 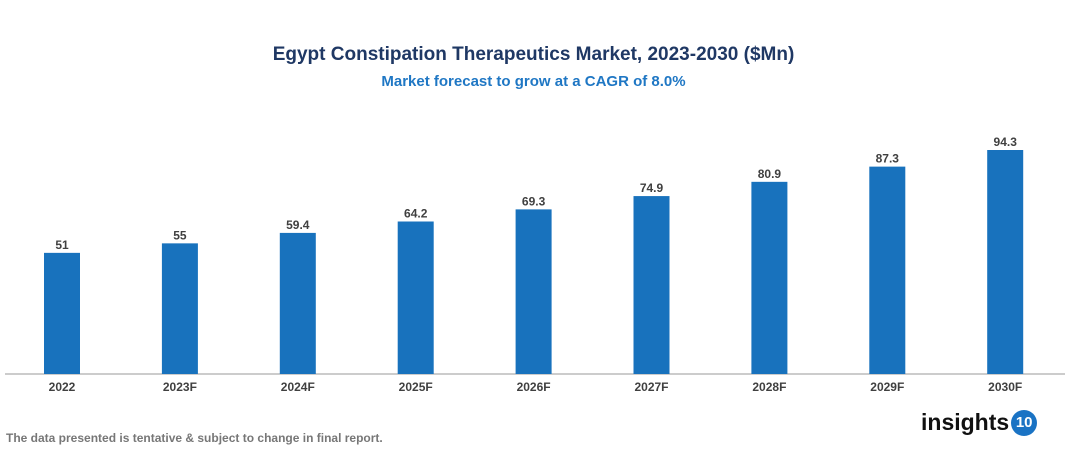 I want to click on data-label: 69.3, so click(x=534, y=201).